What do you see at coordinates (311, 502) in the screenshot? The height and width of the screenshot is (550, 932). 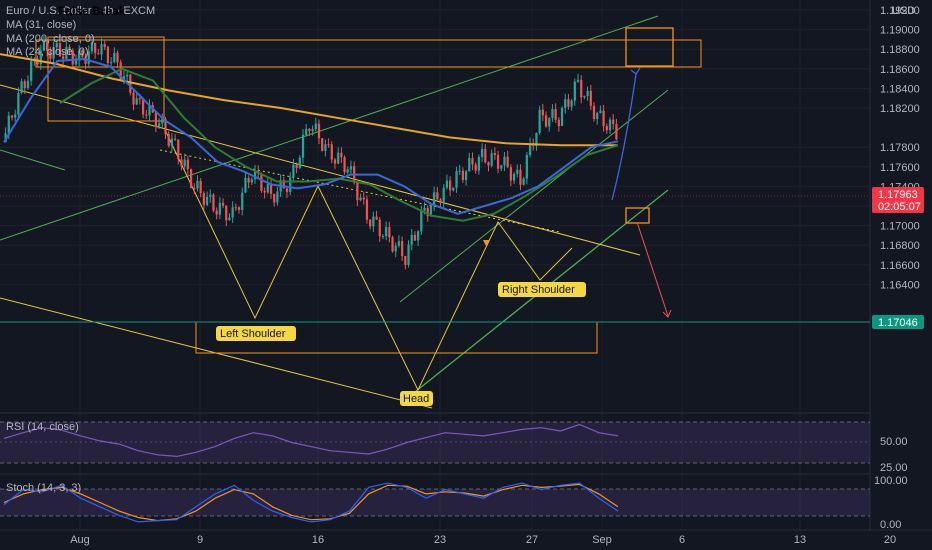 I see `stoch-k-line` at bounding box center [311, 502].